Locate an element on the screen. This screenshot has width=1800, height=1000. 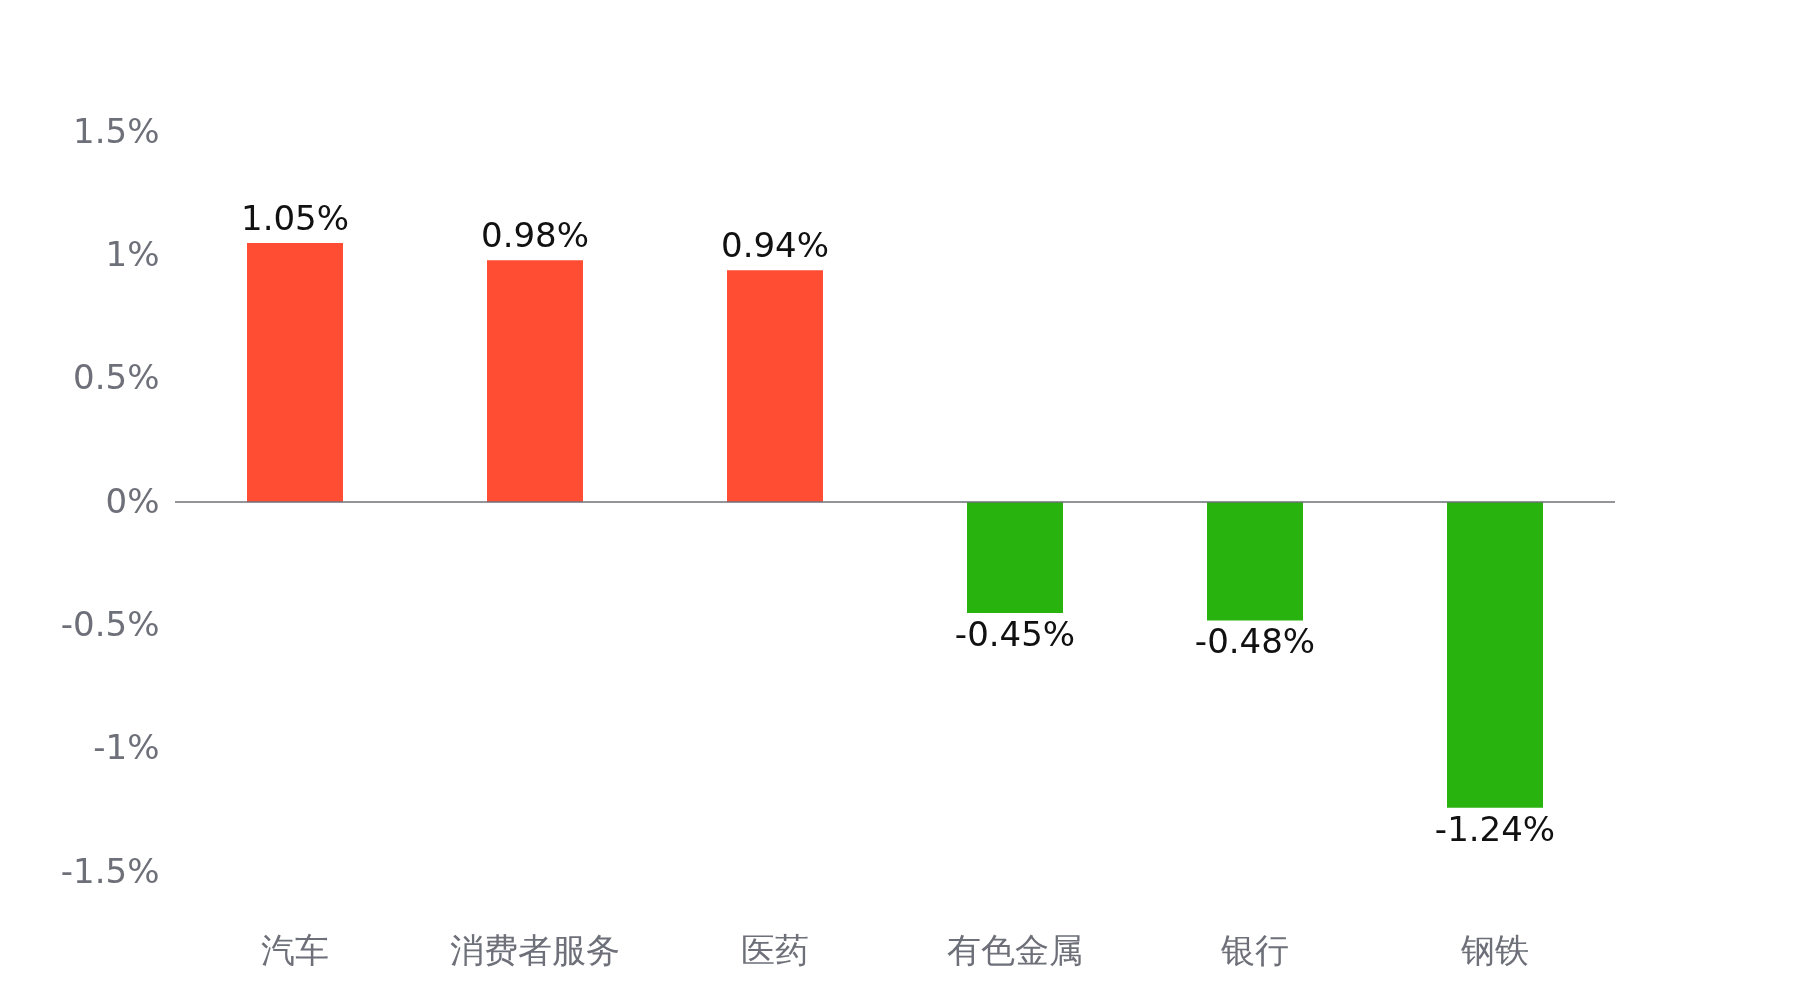
y-tick-label: -1.5% is located at coordinates (110, 870).